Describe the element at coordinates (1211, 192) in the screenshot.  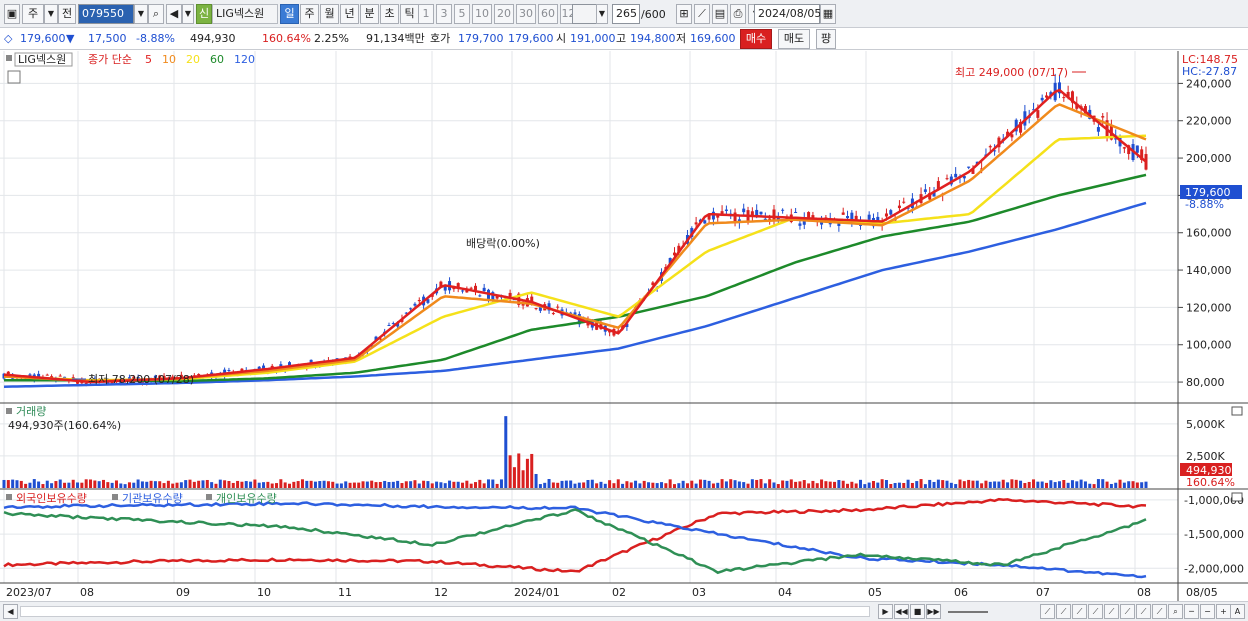
I see `current-price-tag-bg` at that location.